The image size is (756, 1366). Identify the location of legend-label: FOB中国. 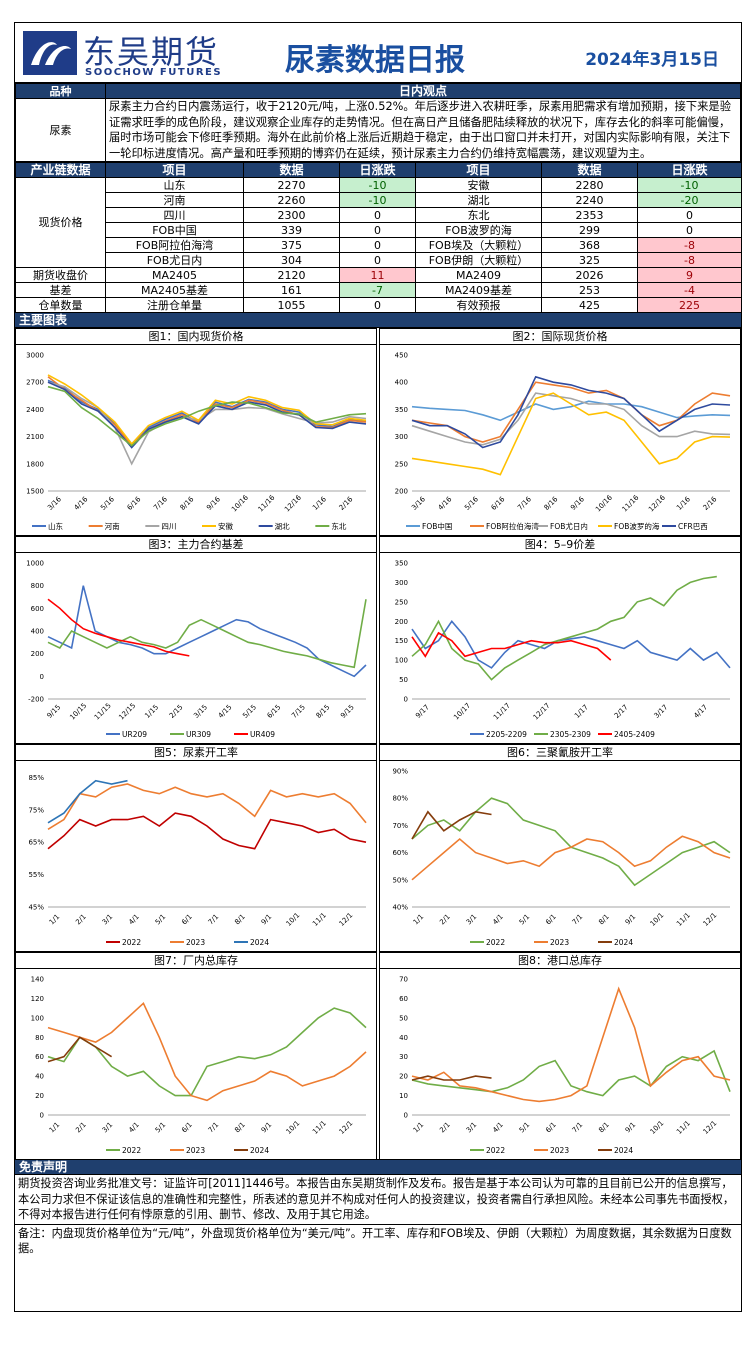
(437, 526).